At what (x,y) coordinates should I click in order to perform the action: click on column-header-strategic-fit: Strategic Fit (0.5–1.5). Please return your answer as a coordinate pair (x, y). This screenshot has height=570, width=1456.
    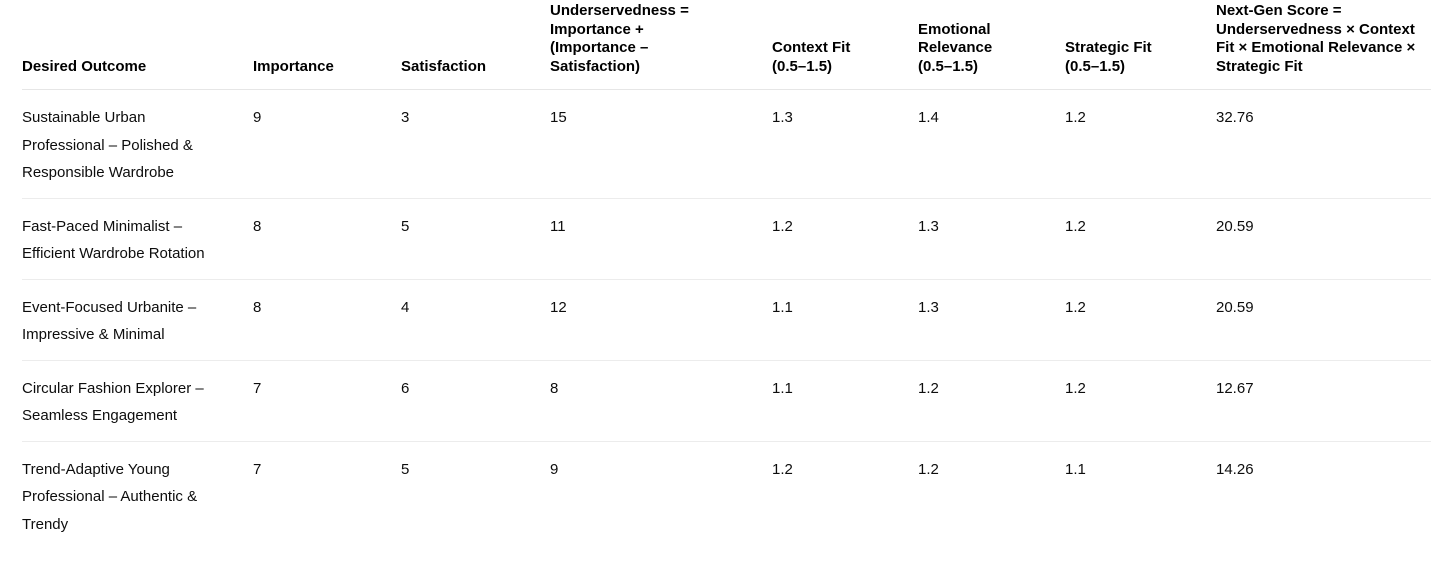
    Looking at the image, I should click on (1140, 46).